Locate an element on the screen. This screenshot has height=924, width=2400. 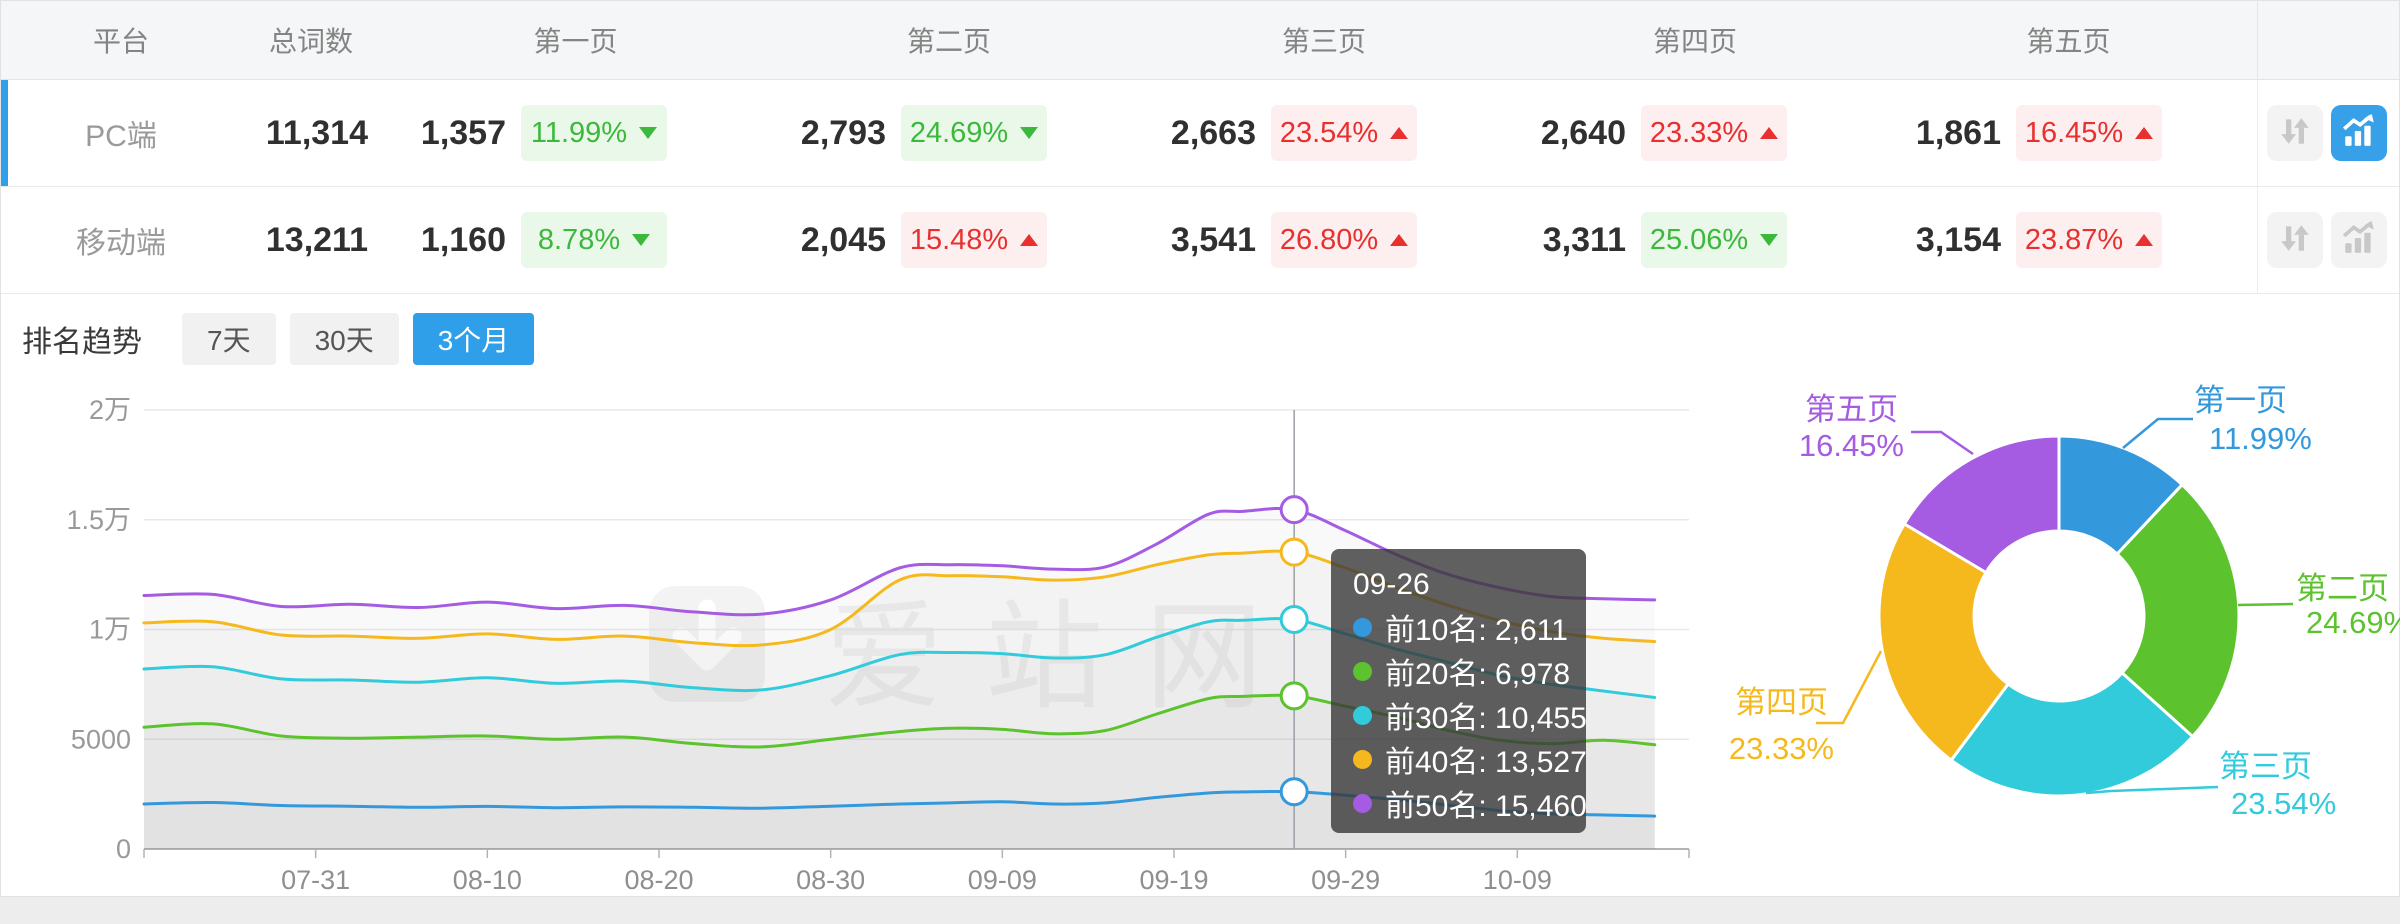
page3-change-pct: 26.80% is located at coordinates (1329, 239).